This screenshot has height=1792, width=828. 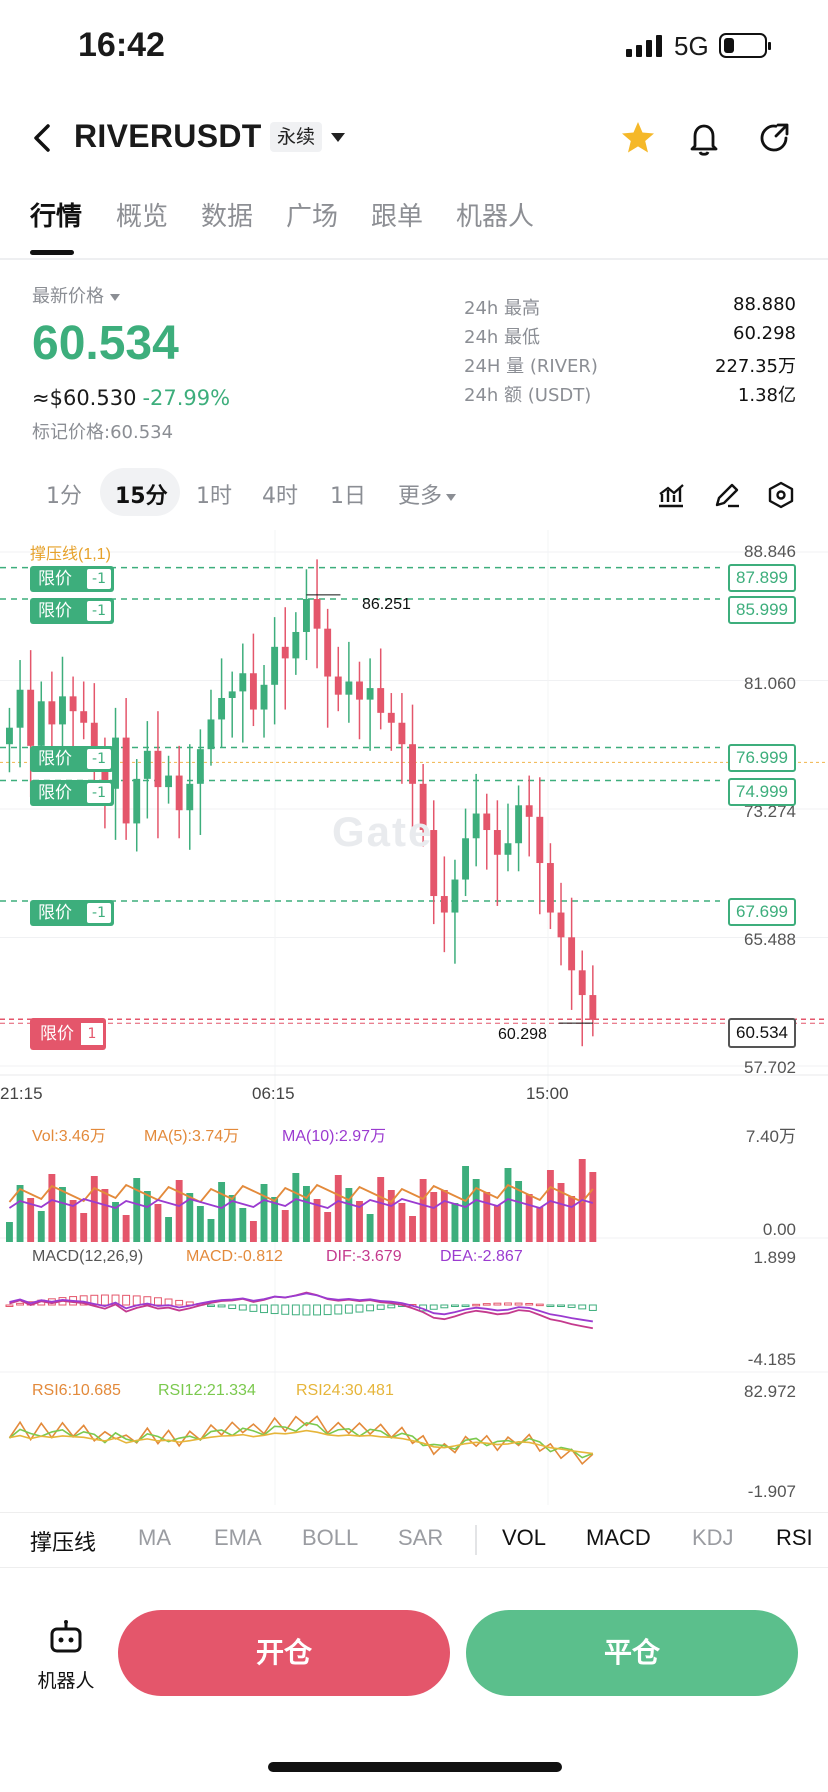 What do you see at coordinates (779, 1229) in the screenshot?
I see `vol-axis-tick: 0.00` at bounding box center [779, 1229].